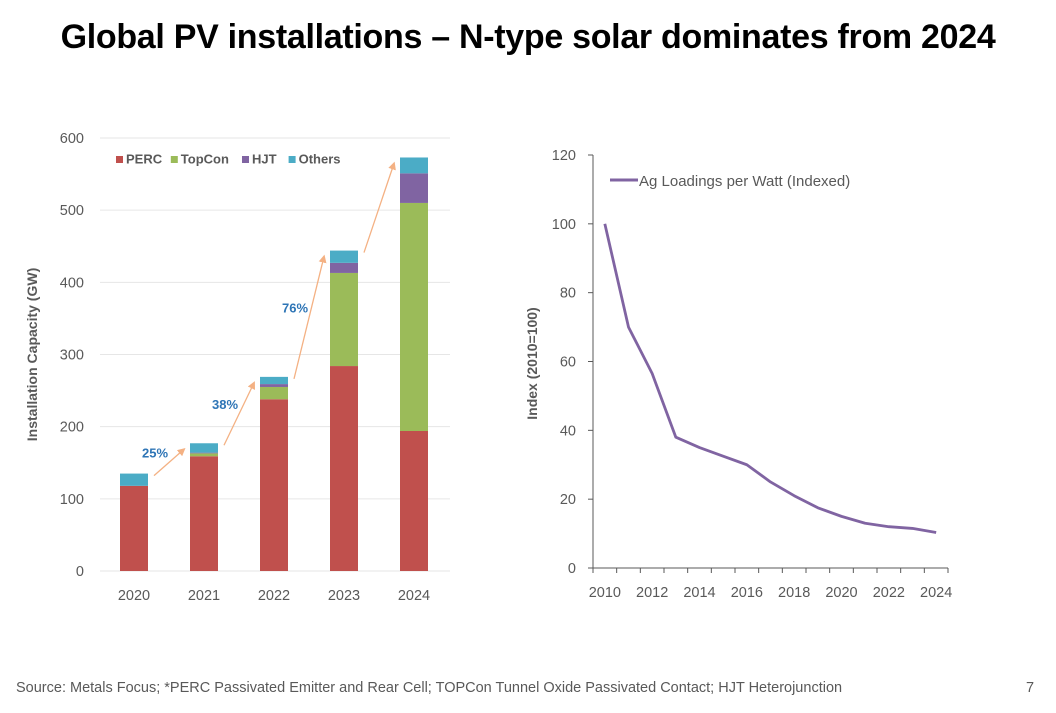 This screenshot has width=1056, height=713. I want to click on growth-label: 76%, so click(295, 308).